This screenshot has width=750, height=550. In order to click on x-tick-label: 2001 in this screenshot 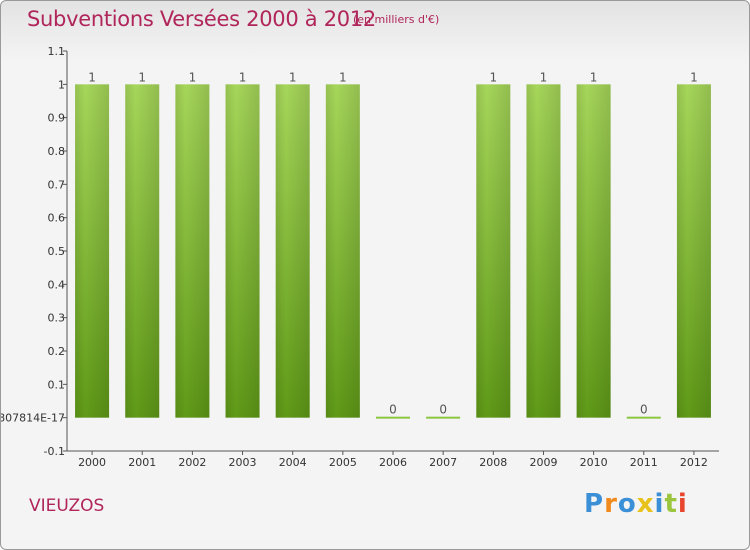, I will do `click(142, 462)`.